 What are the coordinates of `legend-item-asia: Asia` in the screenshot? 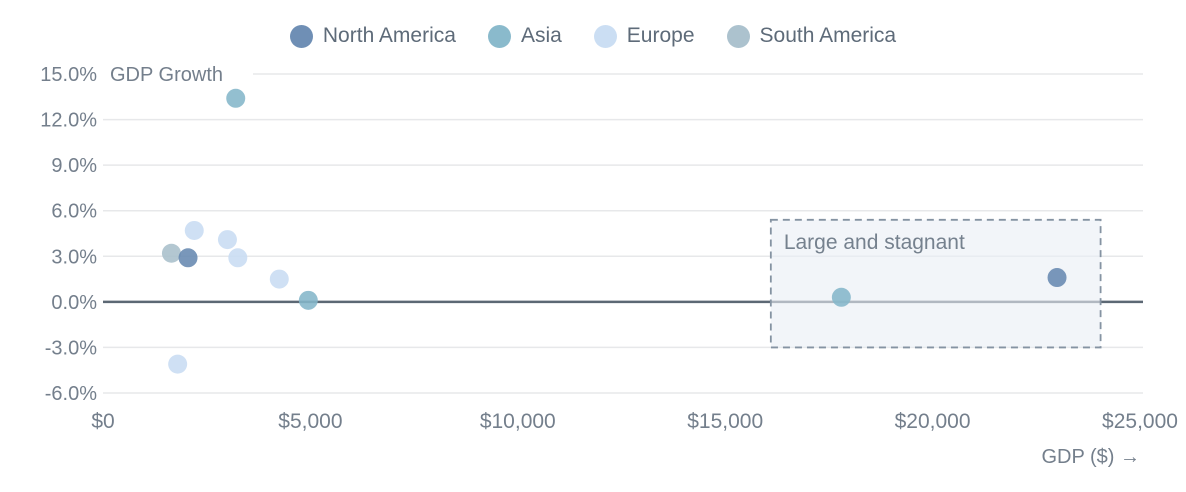 It's located at (524, 36).